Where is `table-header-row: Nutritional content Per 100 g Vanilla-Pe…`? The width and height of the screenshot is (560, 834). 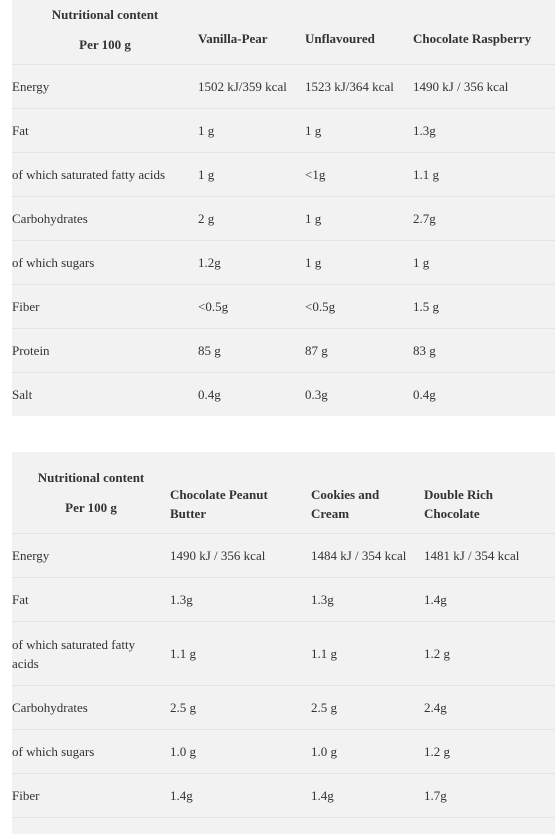
table-header-row: Nutritional content Per 100 g Vanilla-Pe… is located at coordinates (283, 32).